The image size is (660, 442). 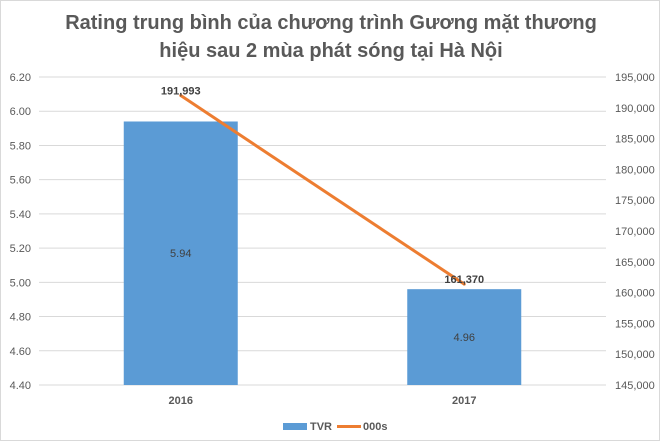 I want to click on right-tick-label: 180,000, so click(x=635, y=170).